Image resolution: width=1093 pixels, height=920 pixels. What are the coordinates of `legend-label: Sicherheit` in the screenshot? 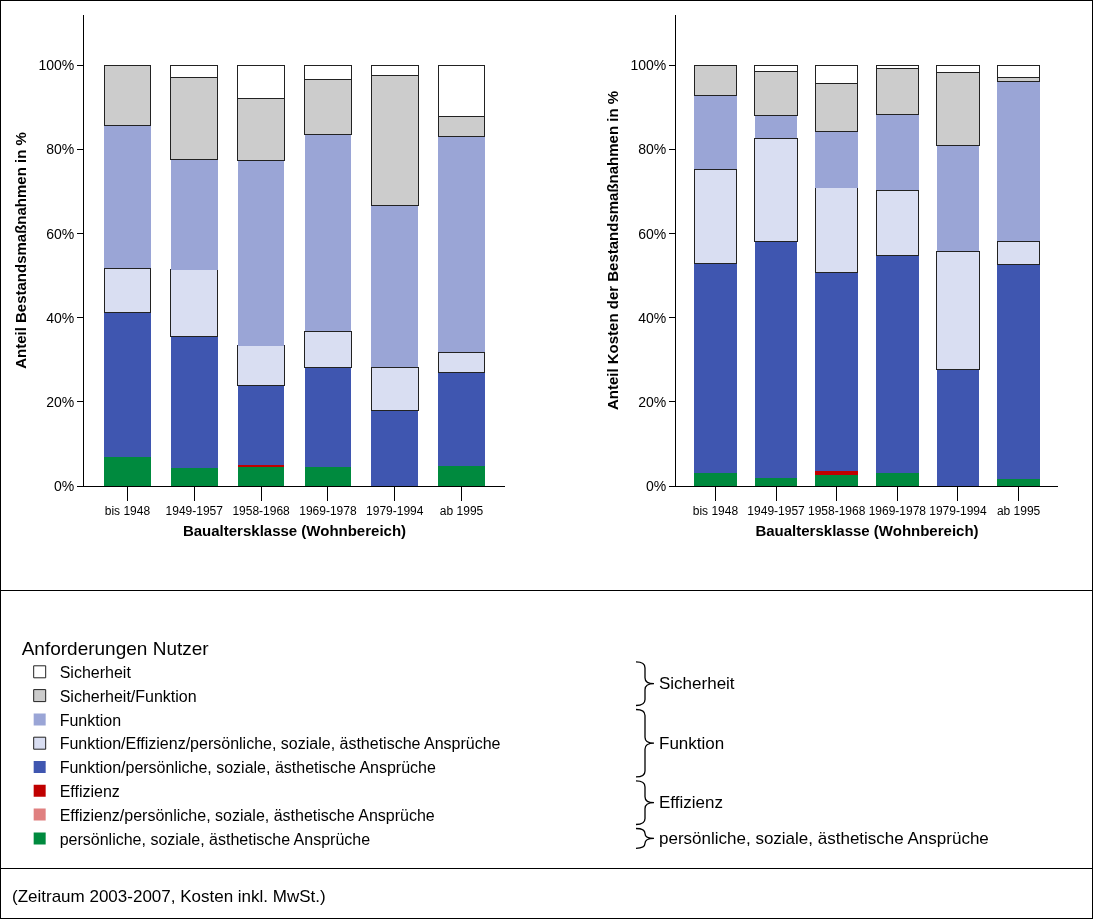 It's located at (95, 673).